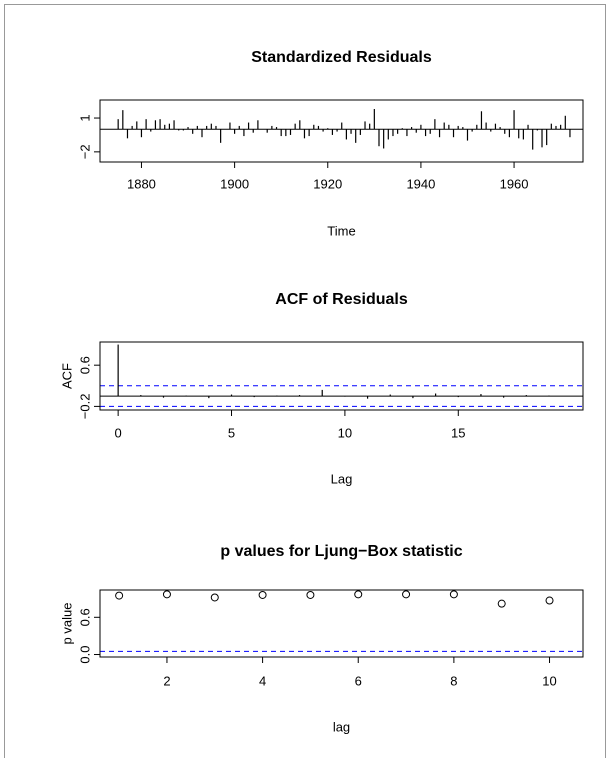 The image size is (610, 758). Describe the element at coordinates (262, 680) in the screenshot. I see `x-tick-label: 4` at that location.